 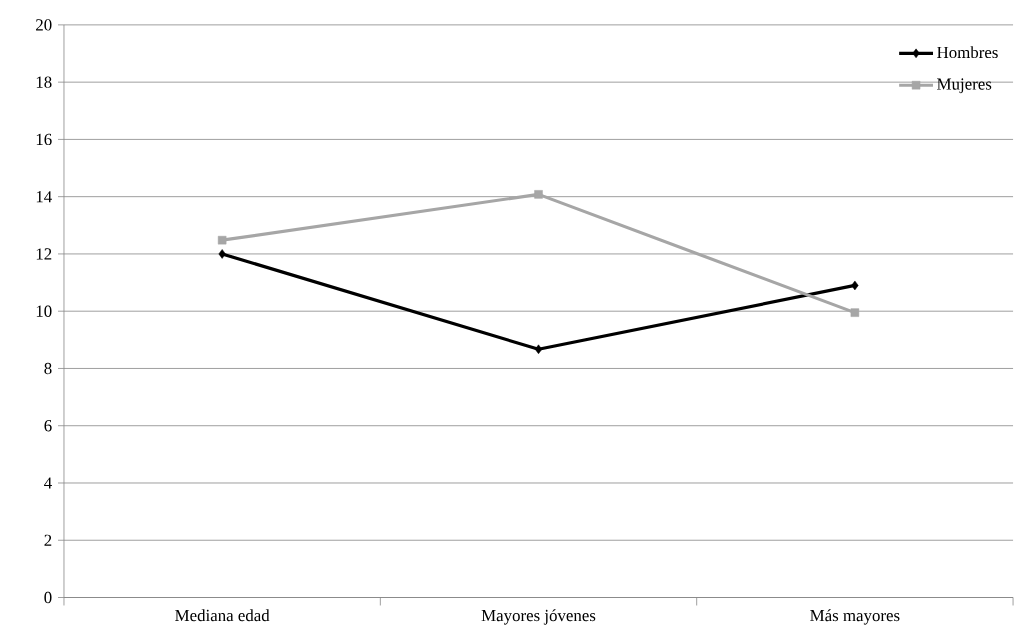 What do you see at coordinates (44, 139) in the screenshot?
I see `y-tick-label: 16` at bounding box center [44, 139].